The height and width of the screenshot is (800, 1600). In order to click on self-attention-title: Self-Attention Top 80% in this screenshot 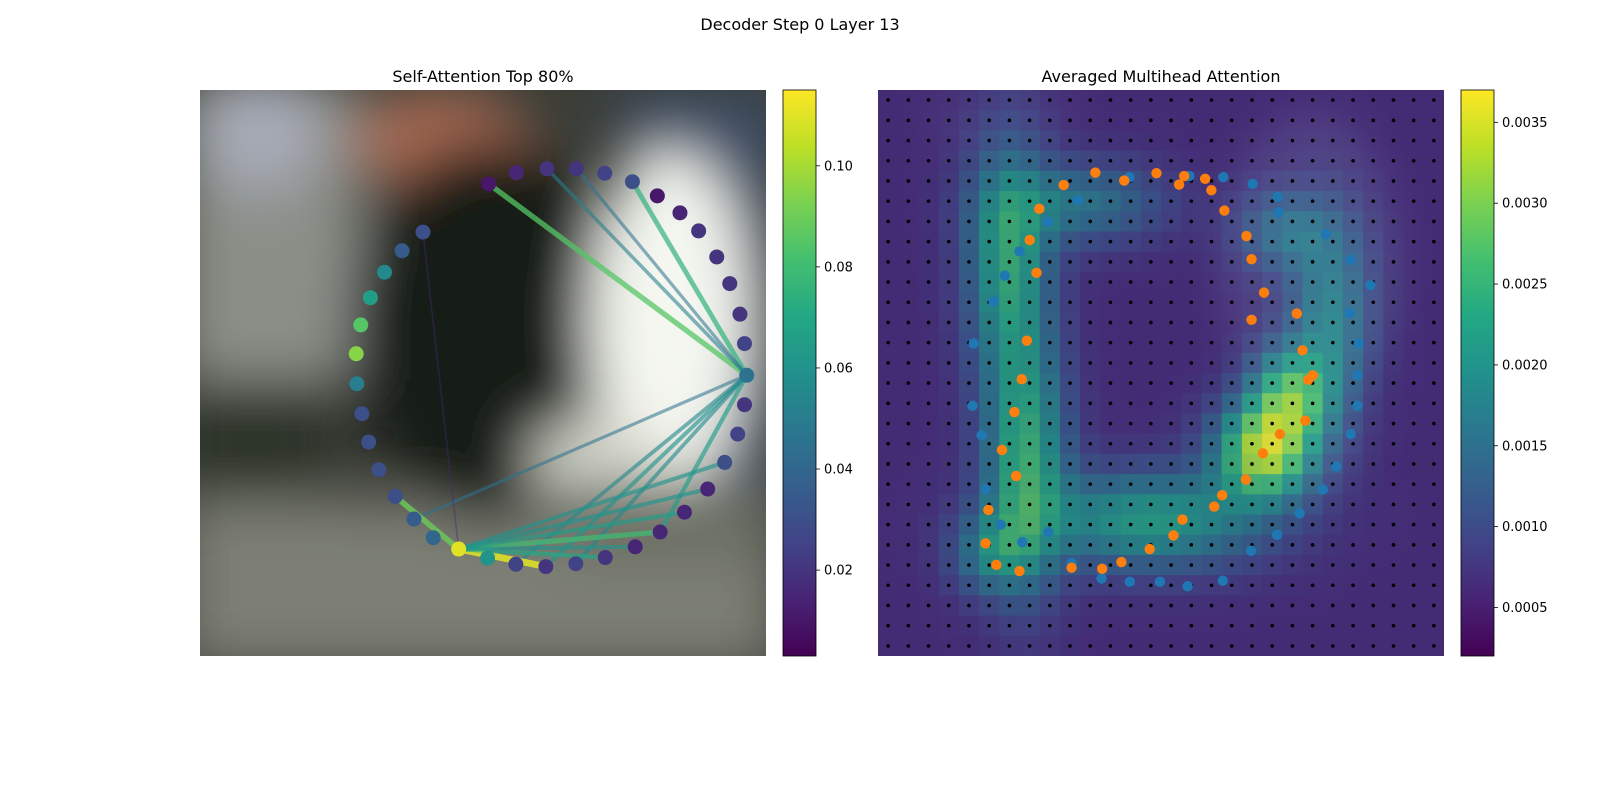, I will do `click(482, 76)`.